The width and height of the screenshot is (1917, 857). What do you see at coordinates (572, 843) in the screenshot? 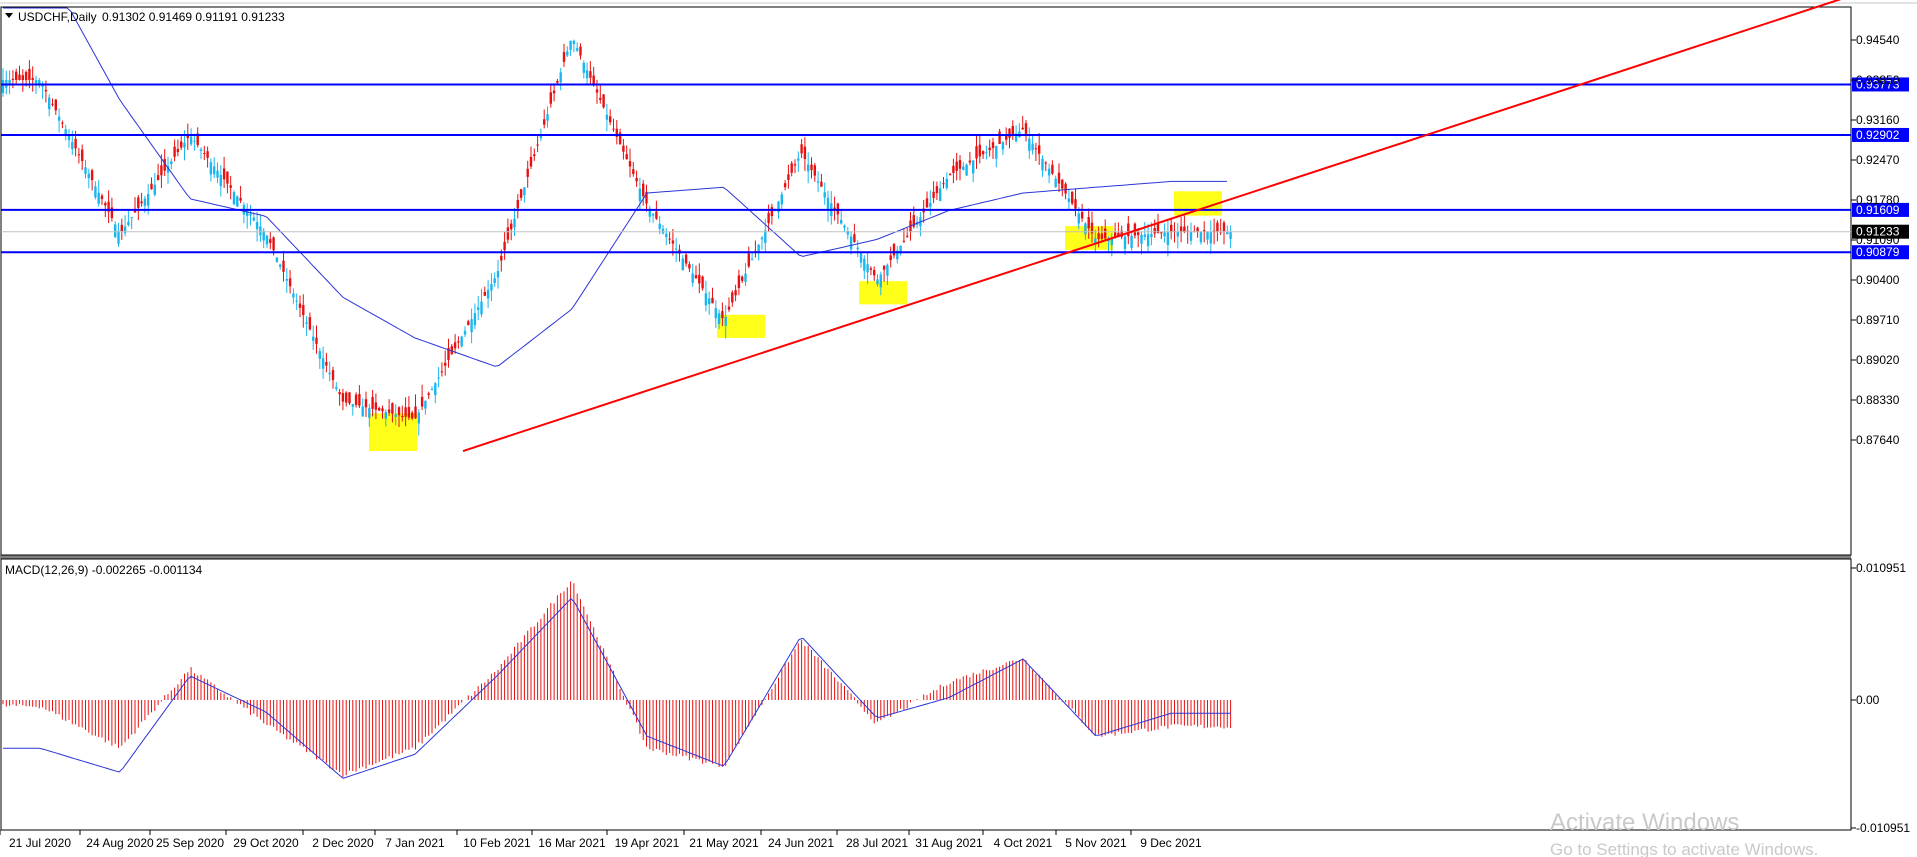
I see `x-tick-label: 16 Mar 2021` at bounding box center [572, 843].